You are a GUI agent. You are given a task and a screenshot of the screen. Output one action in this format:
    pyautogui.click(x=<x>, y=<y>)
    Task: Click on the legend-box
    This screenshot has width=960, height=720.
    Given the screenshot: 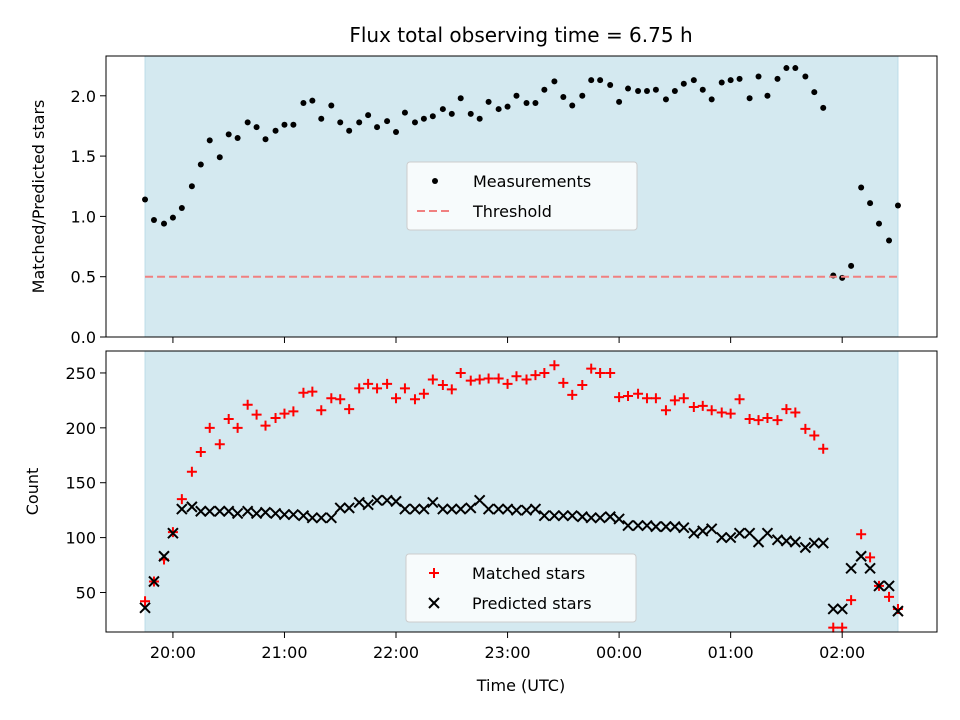 What is the action you would take?
    pyautogui.click(x=521, y=588)
    